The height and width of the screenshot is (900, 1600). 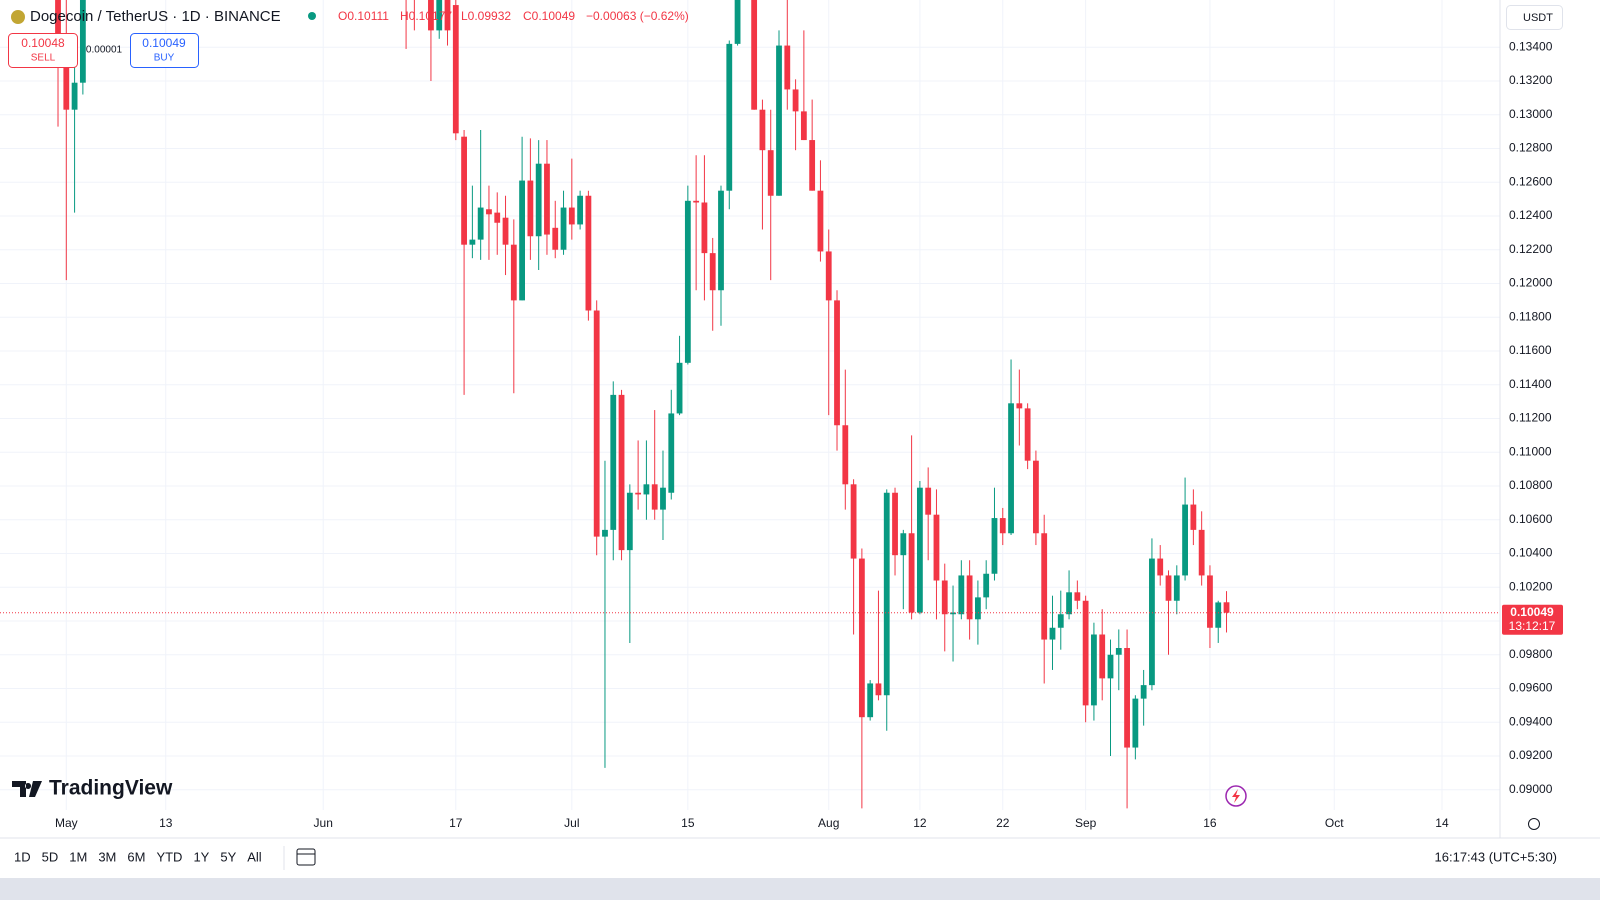 What do you see at coordinates (43, 50) in the screenshot?
I see `sell-button` at bounding box center [43, 50].